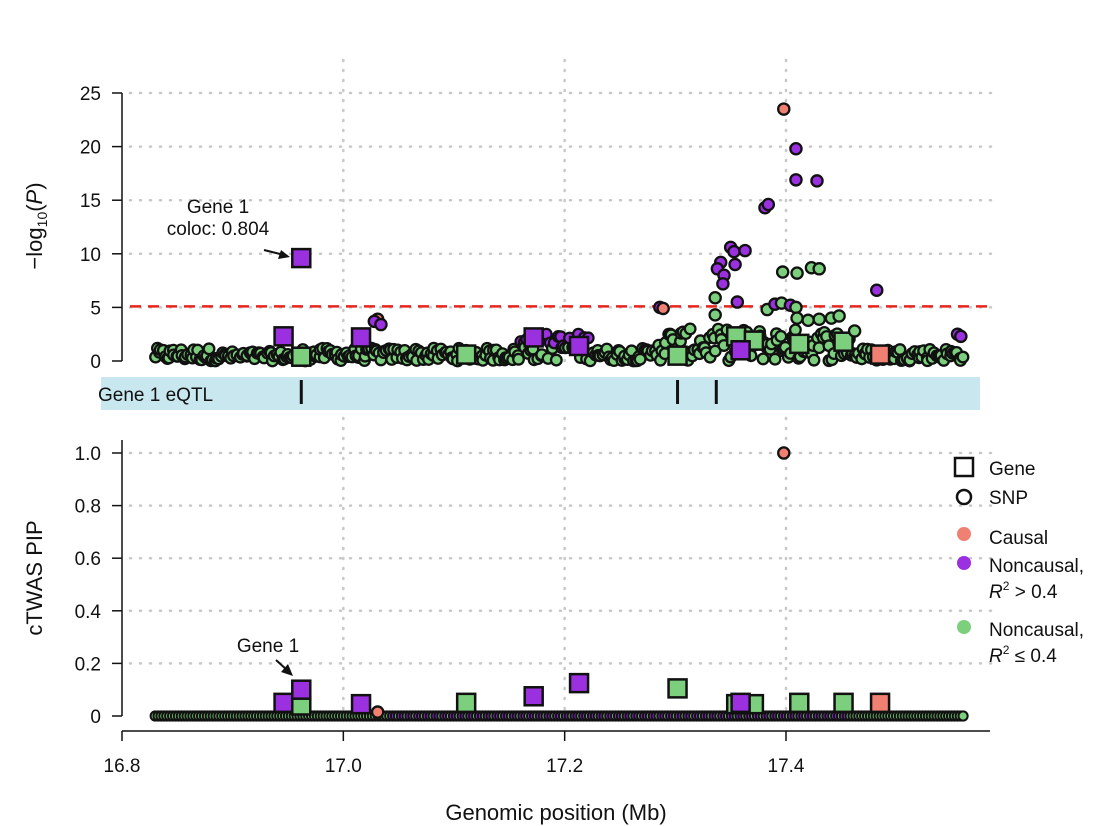 This screenshot has height=826, width=1109. I want to click on legend-noncausal-low-label: Noncausal,, so click(1036, 630).